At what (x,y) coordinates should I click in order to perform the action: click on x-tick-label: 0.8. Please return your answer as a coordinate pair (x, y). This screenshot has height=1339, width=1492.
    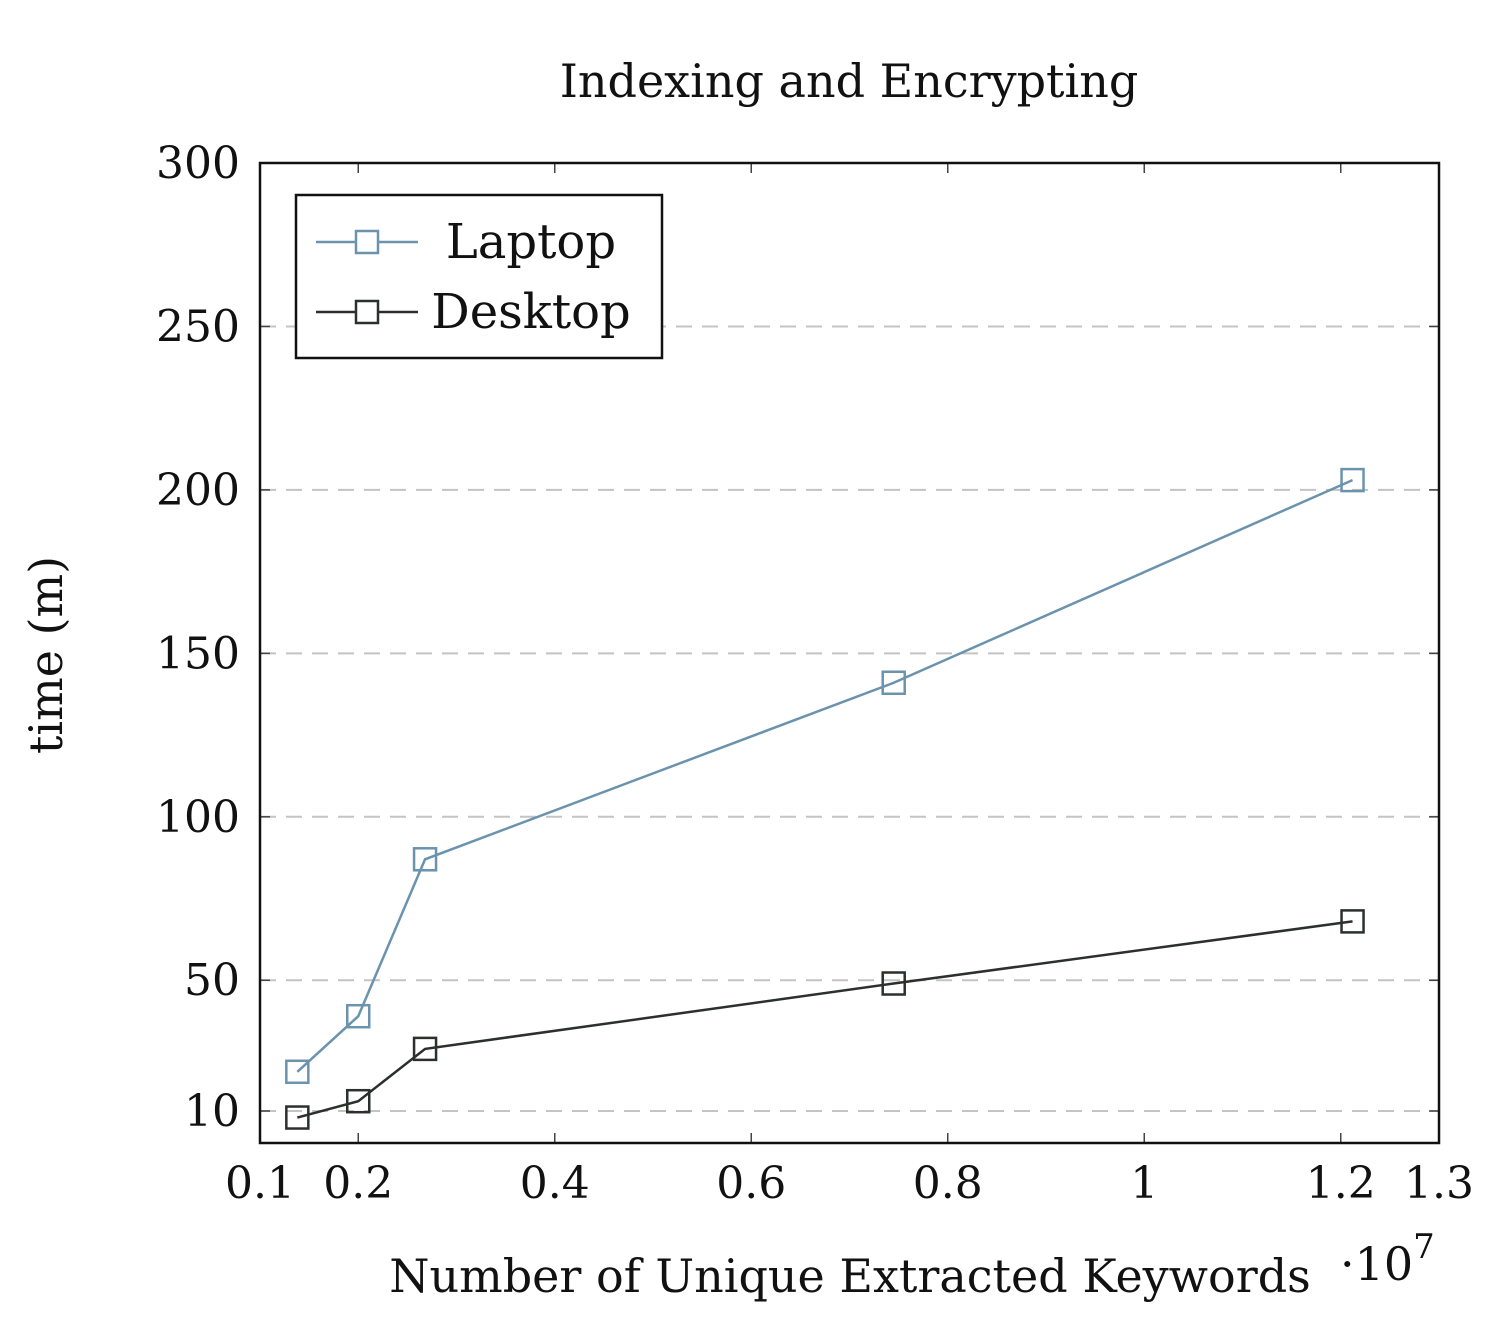
    Looking at the image, I should click on (948, 1183).